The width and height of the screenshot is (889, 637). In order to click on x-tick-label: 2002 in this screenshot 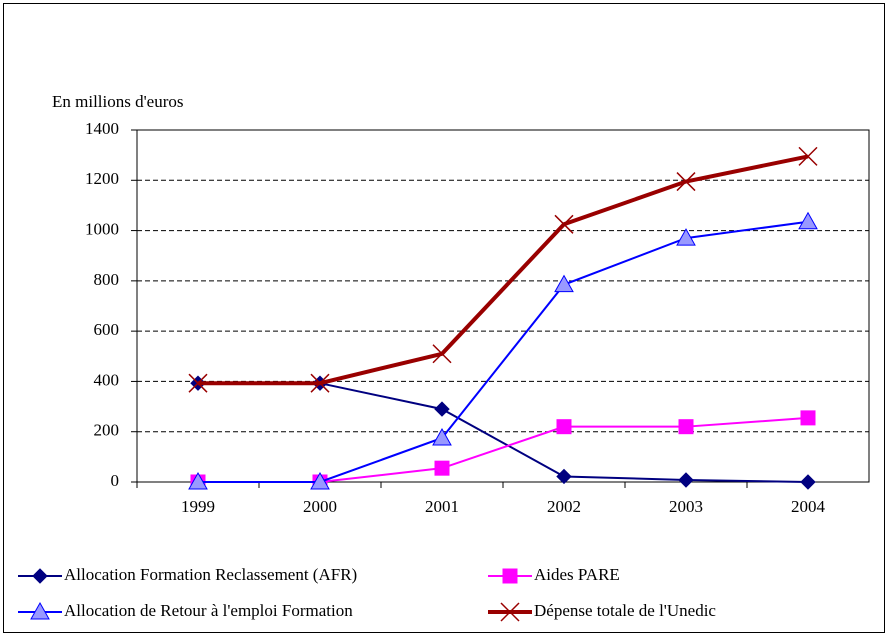, I will do `click(564, 506)`.